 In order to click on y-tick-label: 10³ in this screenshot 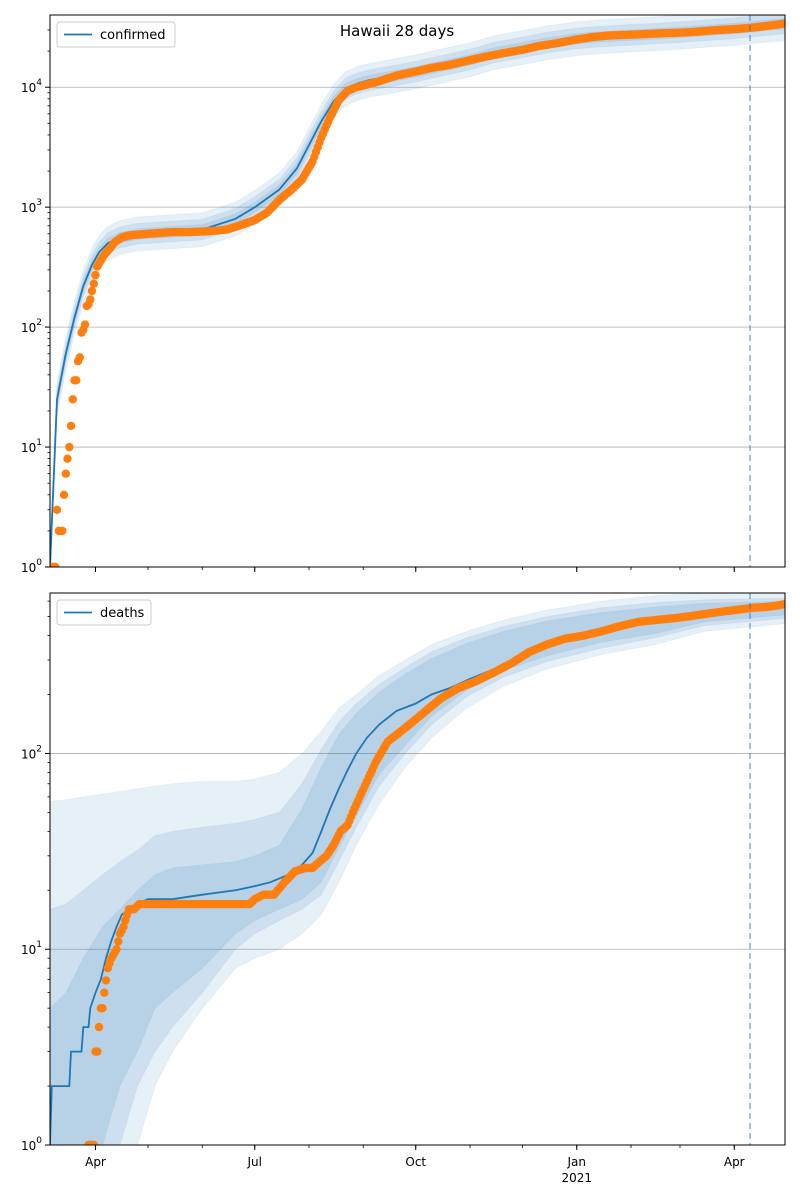, I will do `click(31, 206)`.